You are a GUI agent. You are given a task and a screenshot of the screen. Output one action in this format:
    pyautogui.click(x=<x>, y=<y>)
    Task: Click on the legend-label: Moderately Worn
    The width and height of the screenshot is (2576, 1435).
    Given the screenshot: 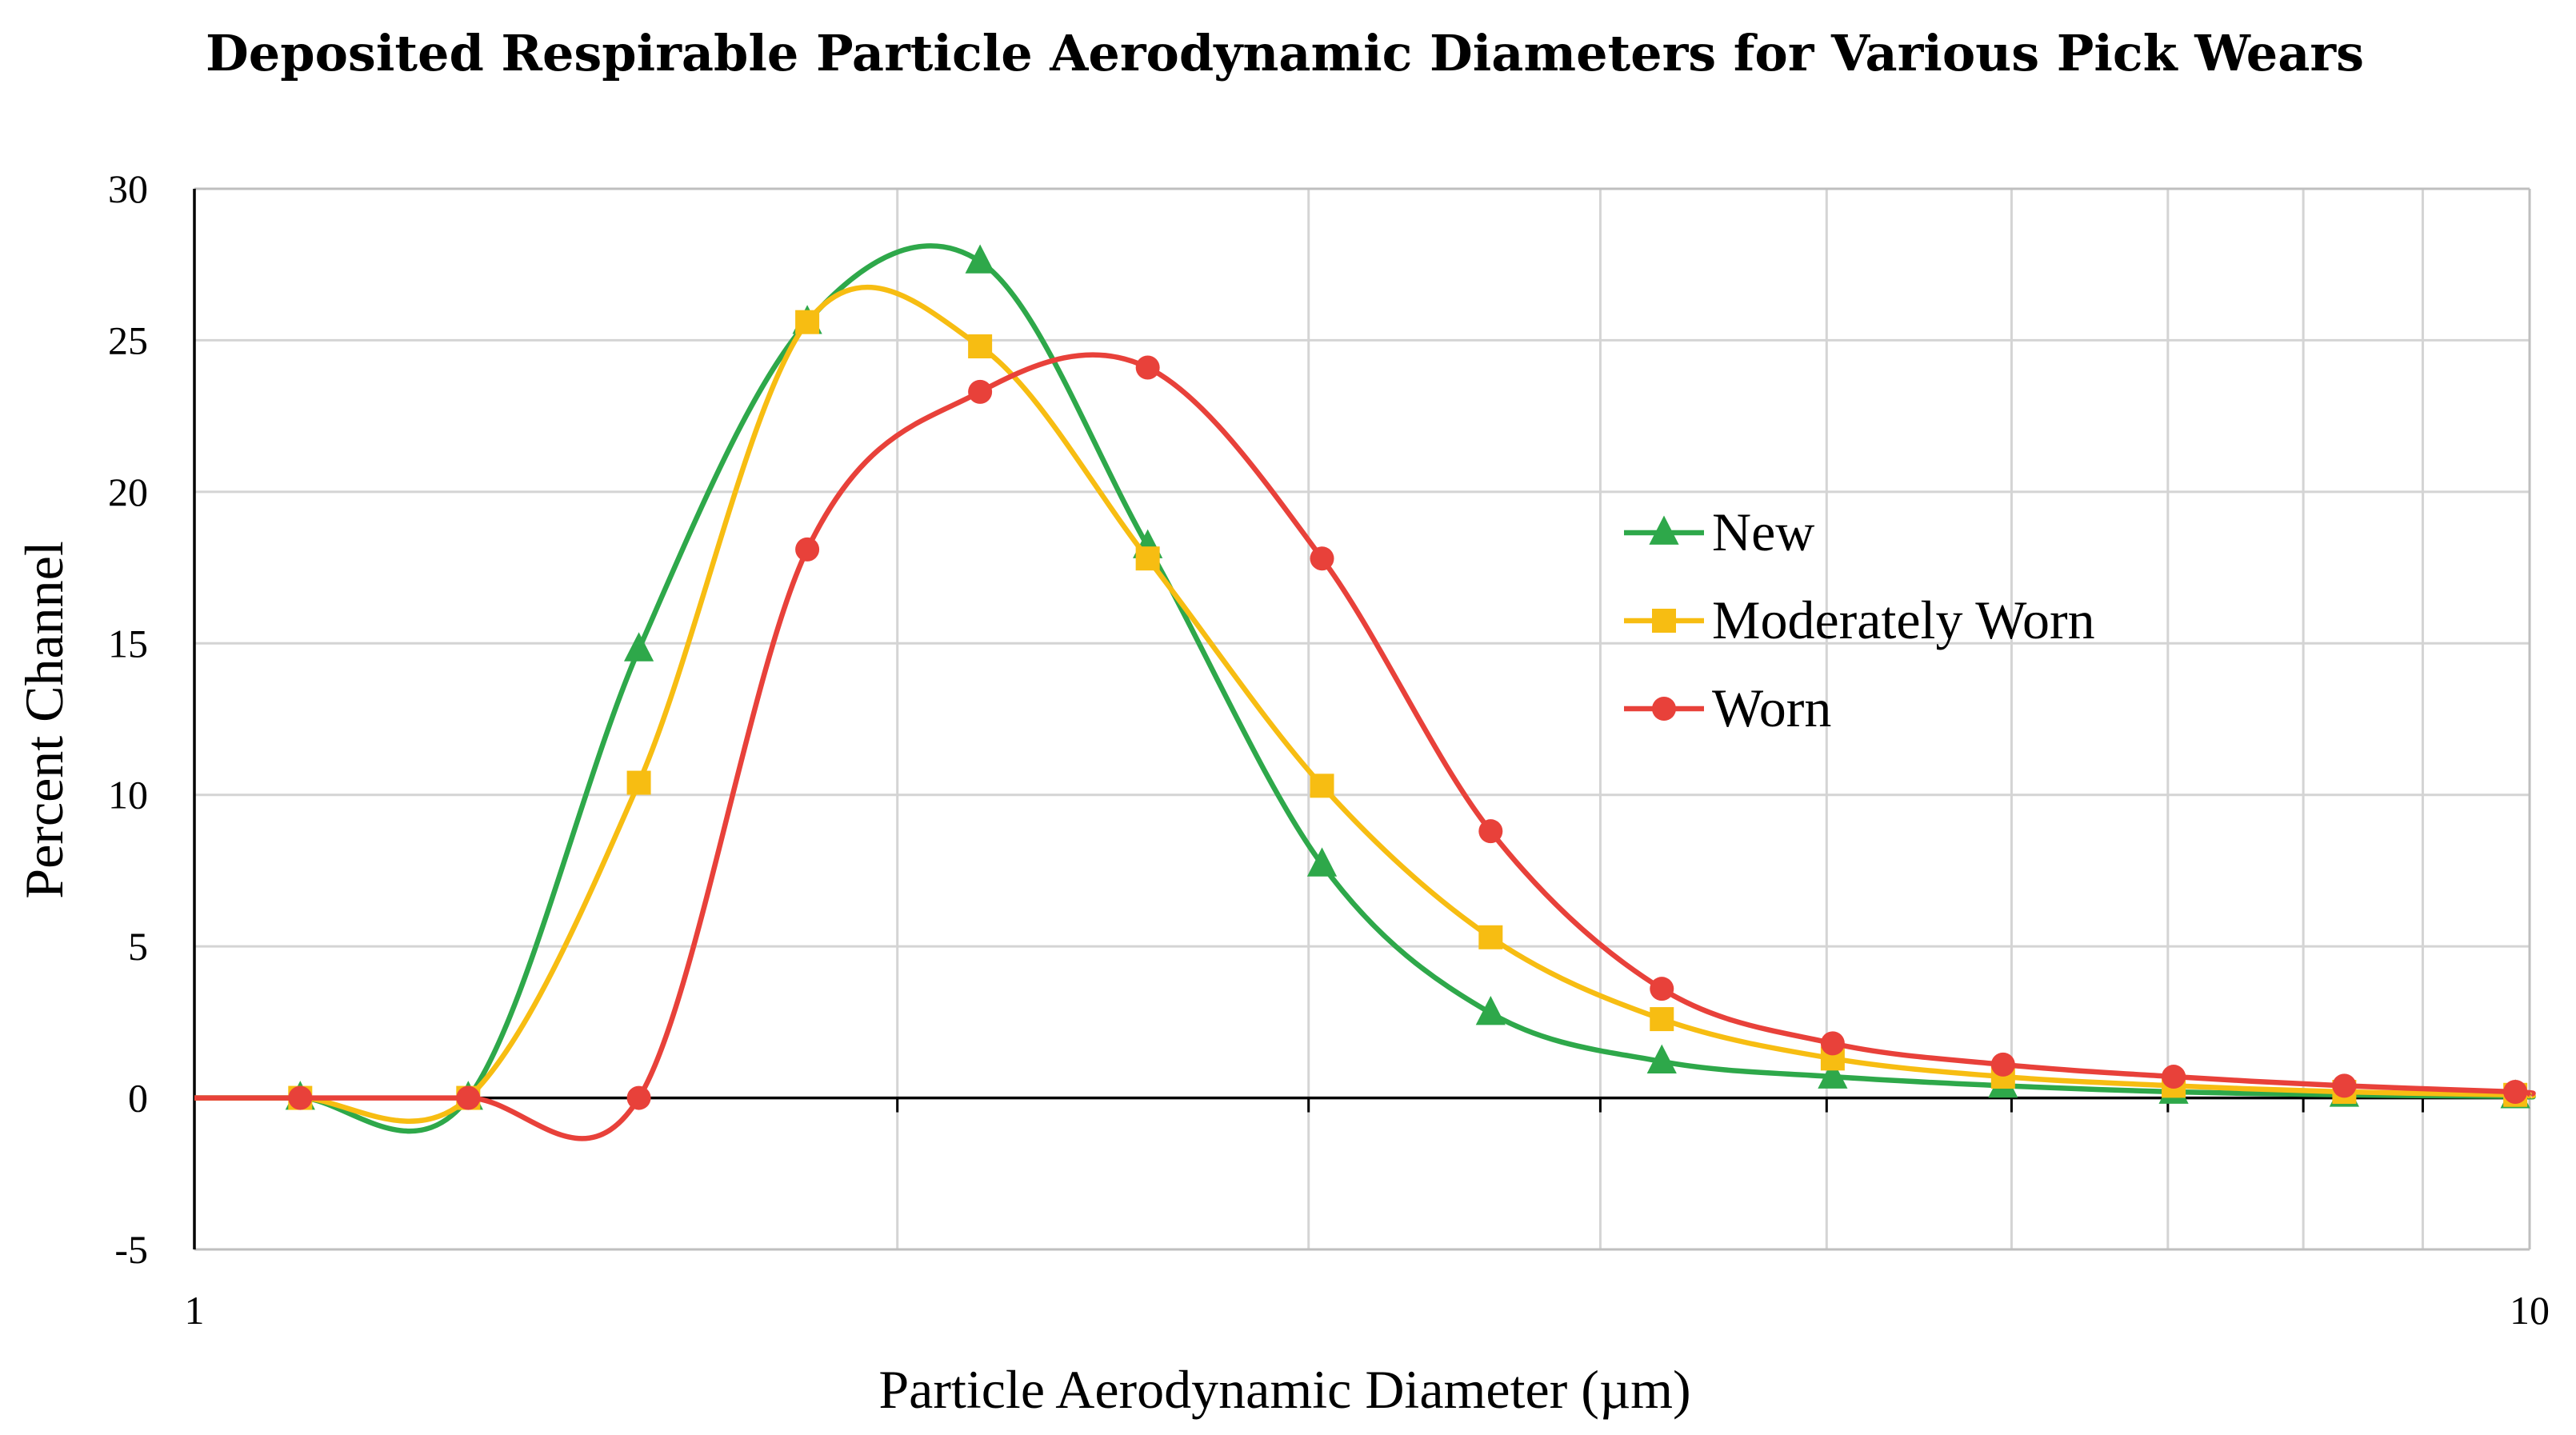 What is the action you would take?
    pyautogui.click(x=1903, y=620)
    